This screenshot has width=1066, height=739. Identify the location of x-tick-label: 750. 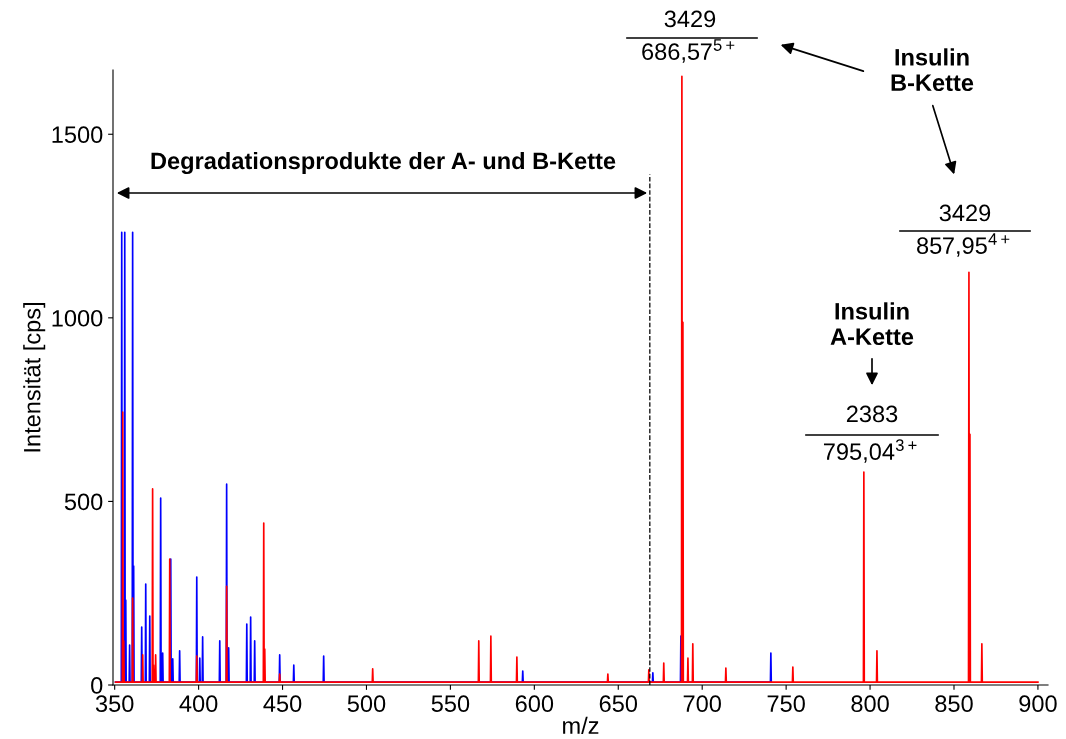
(786, 704).